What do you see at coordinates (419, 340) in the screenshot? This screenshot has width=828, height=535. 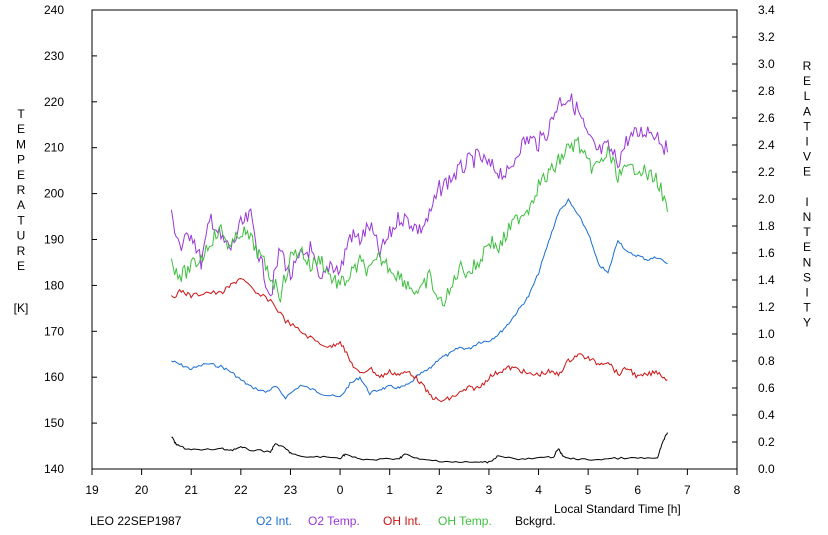 I see `series-line-oh-int` at bounding box center [419, 340].